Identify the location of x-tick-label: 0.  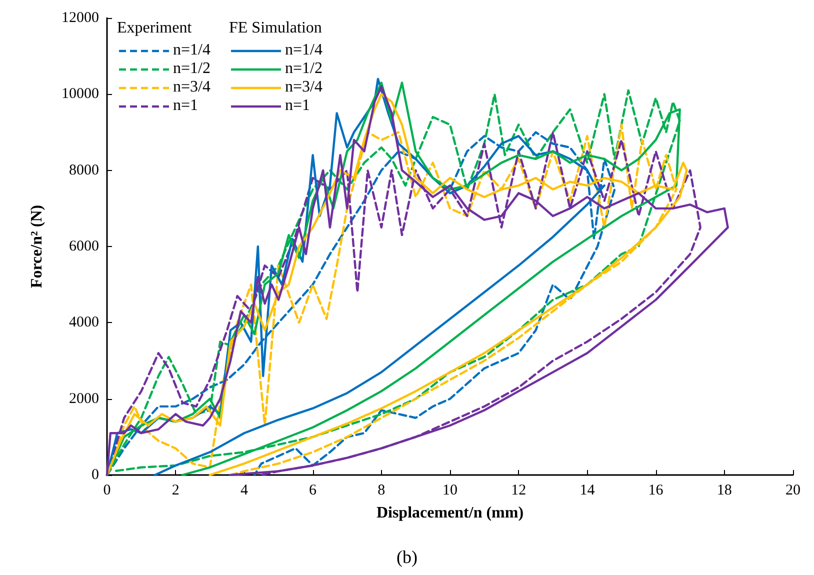
(107, 490).